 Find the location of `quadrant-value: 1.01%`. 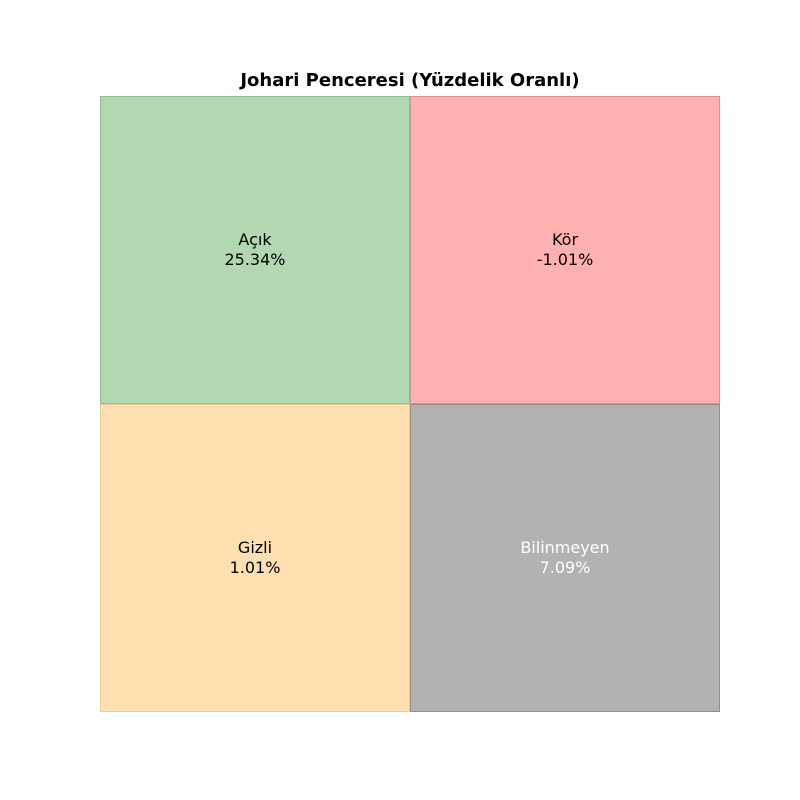

quadrant-value: 1.01% is located at coordinates (255, 567).